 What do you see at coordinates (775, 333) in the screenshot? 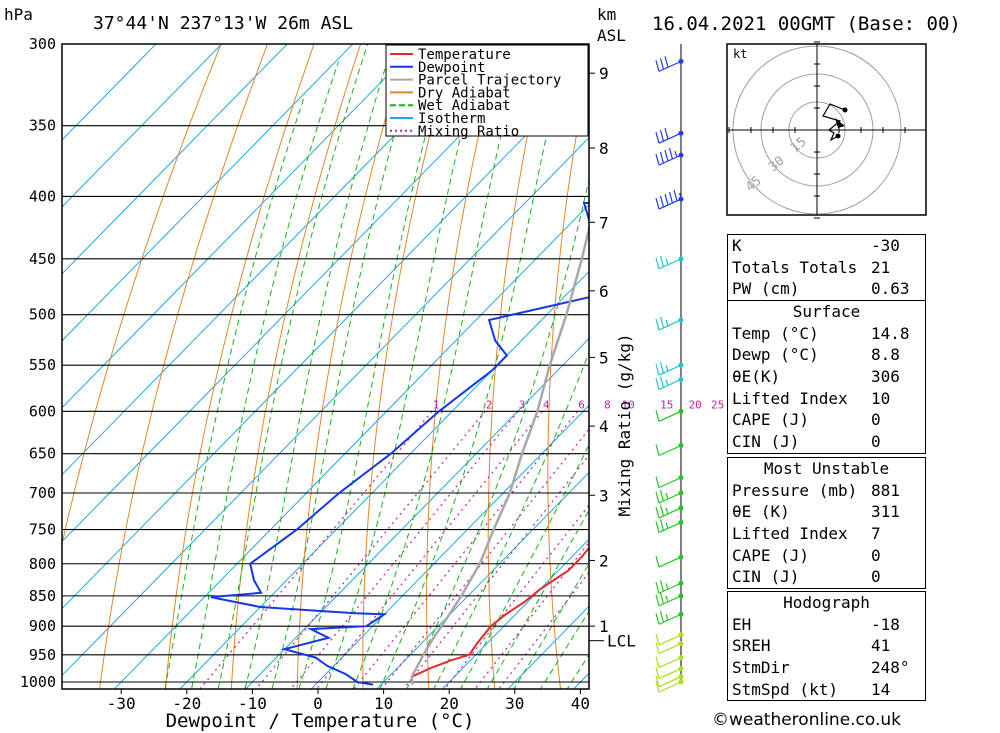
I see `panel-row-label: Temp (°C)` at bounding box center [775, 333].